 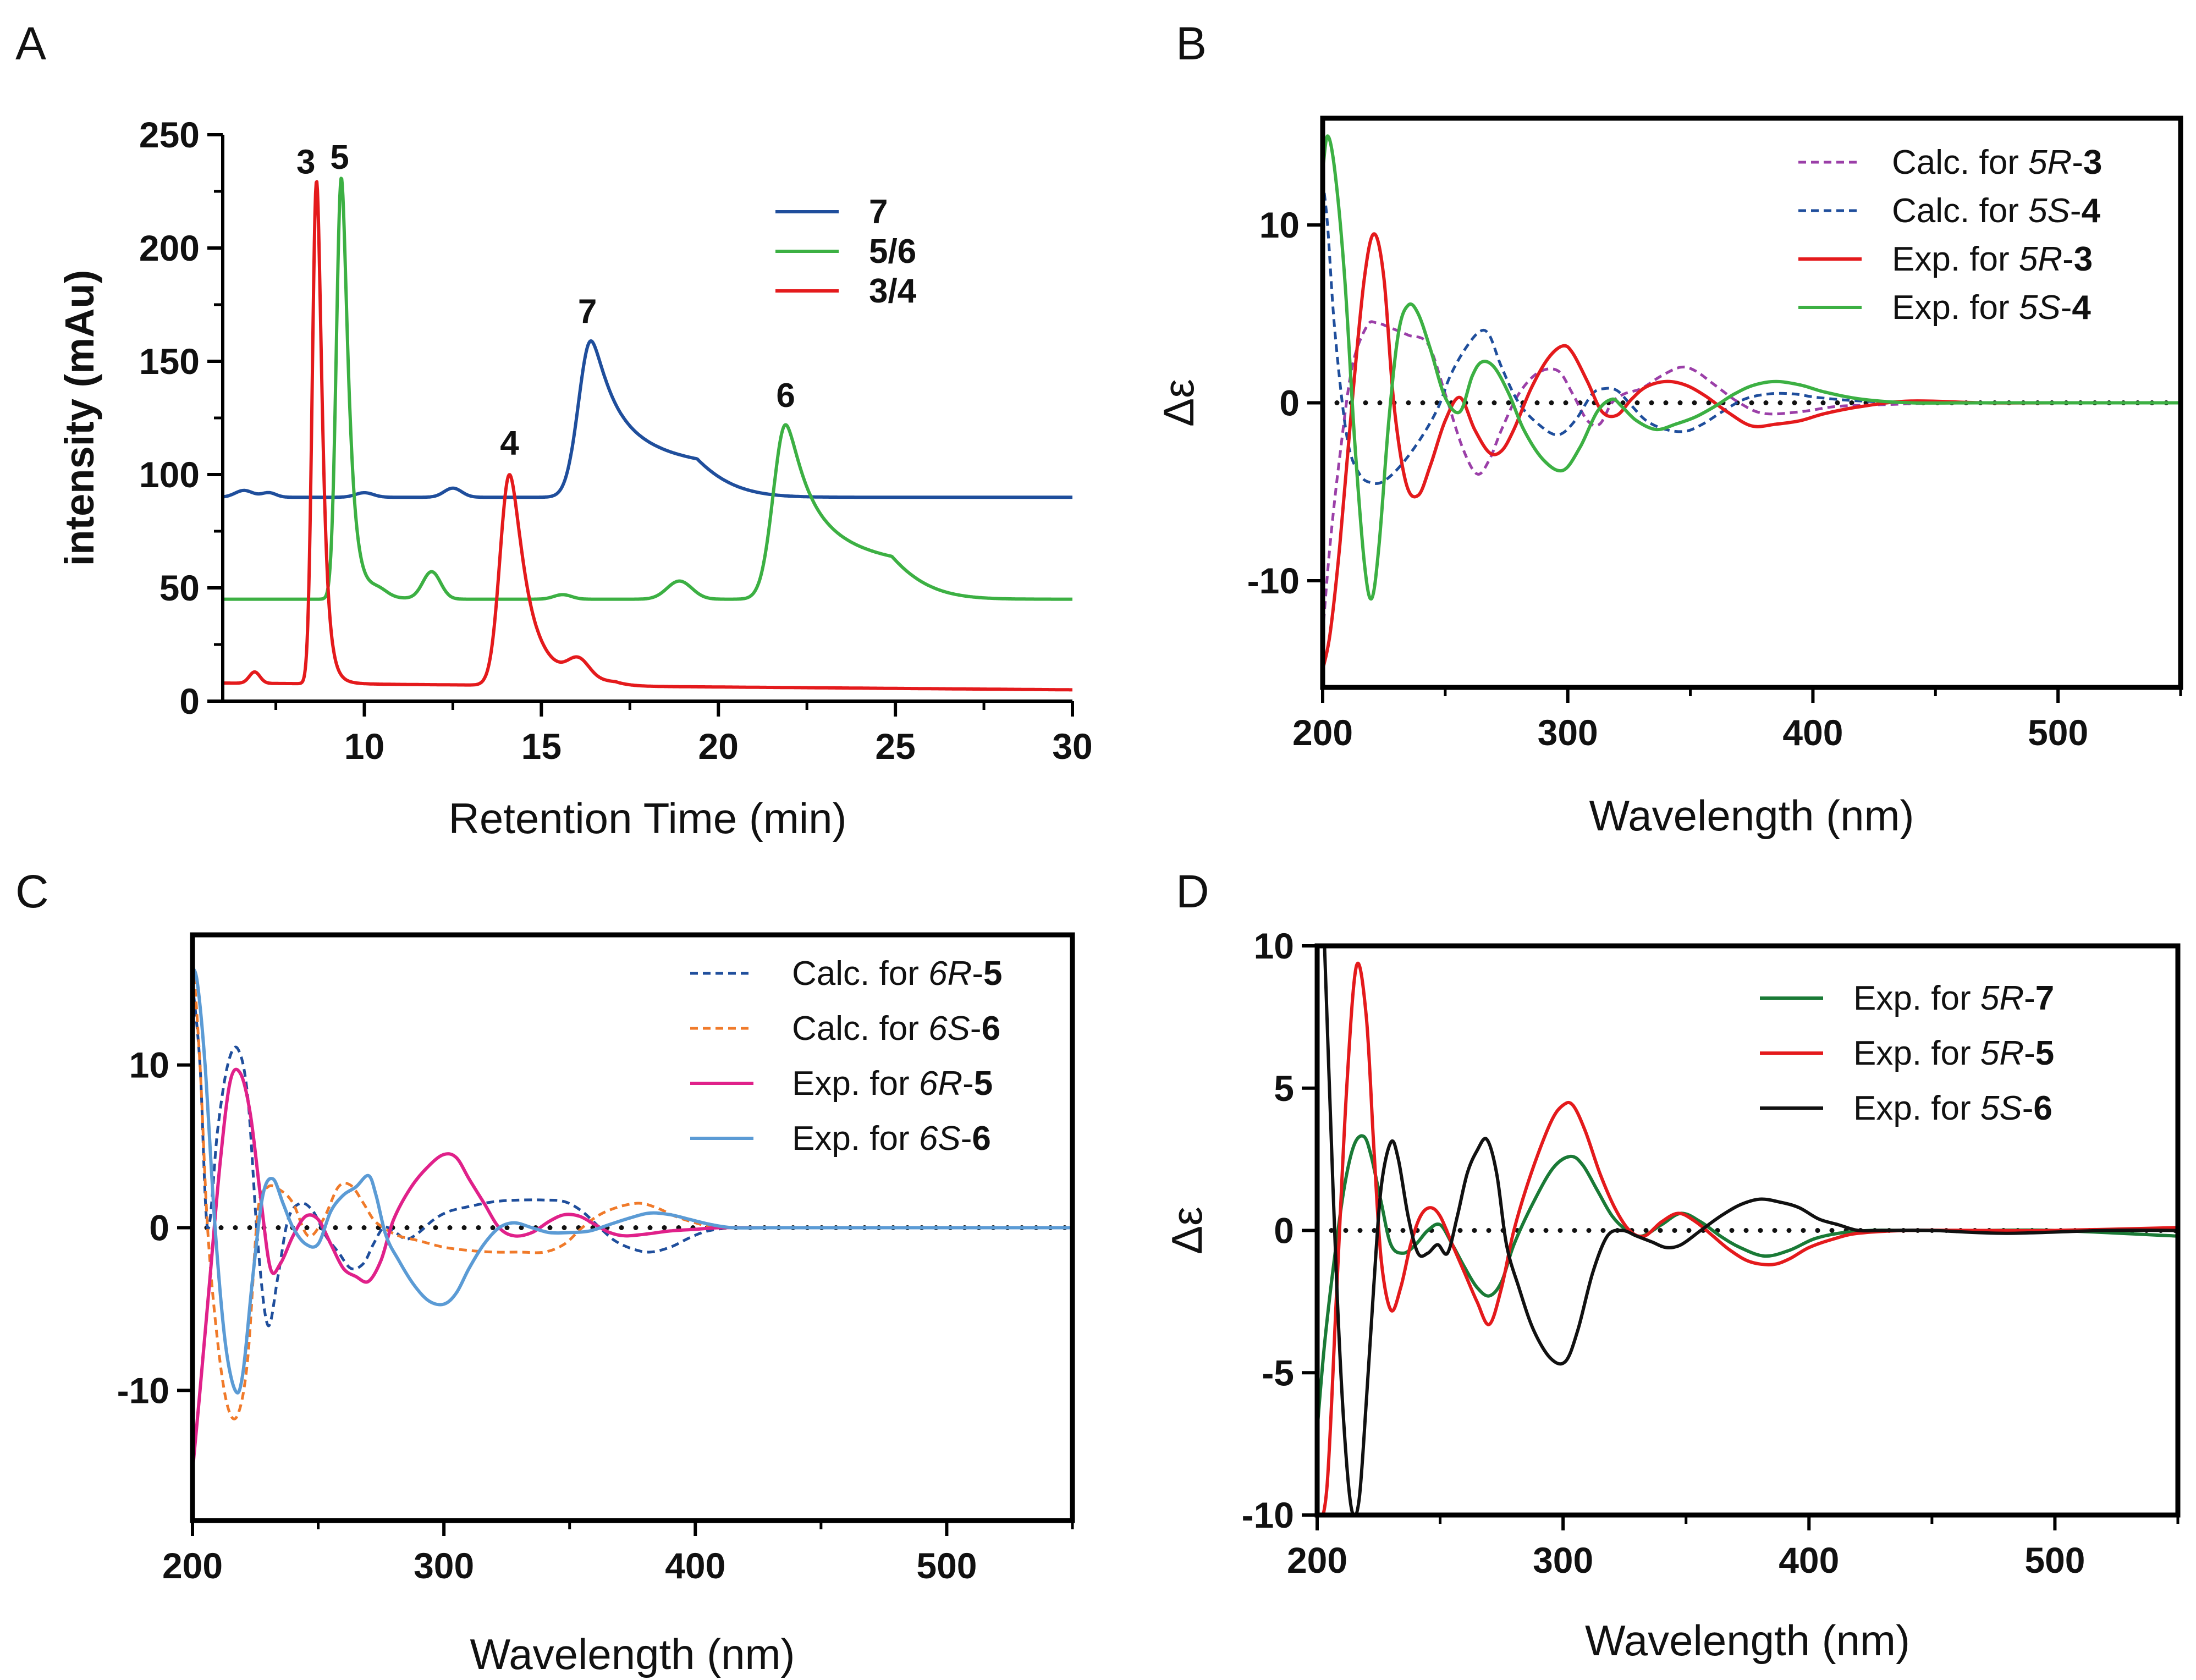 I want to click on legend-label: Calc. for 5S-4, so click(x=1996, y=211).